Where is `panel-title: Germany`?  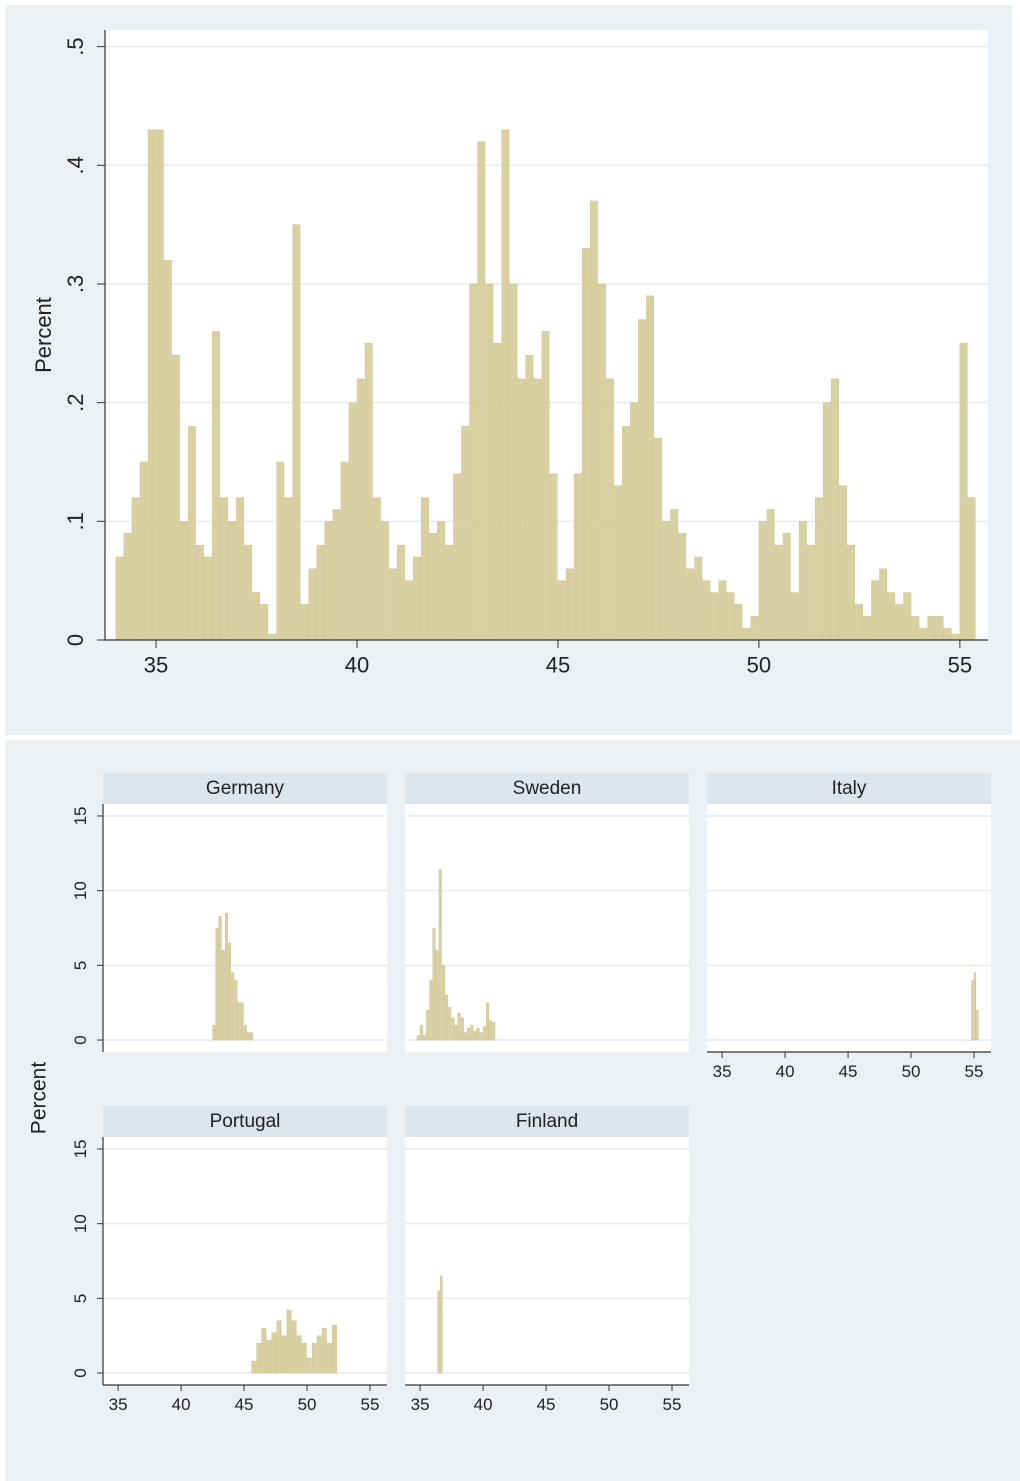 panel-title: Germany is located at coordinates (245, 788).